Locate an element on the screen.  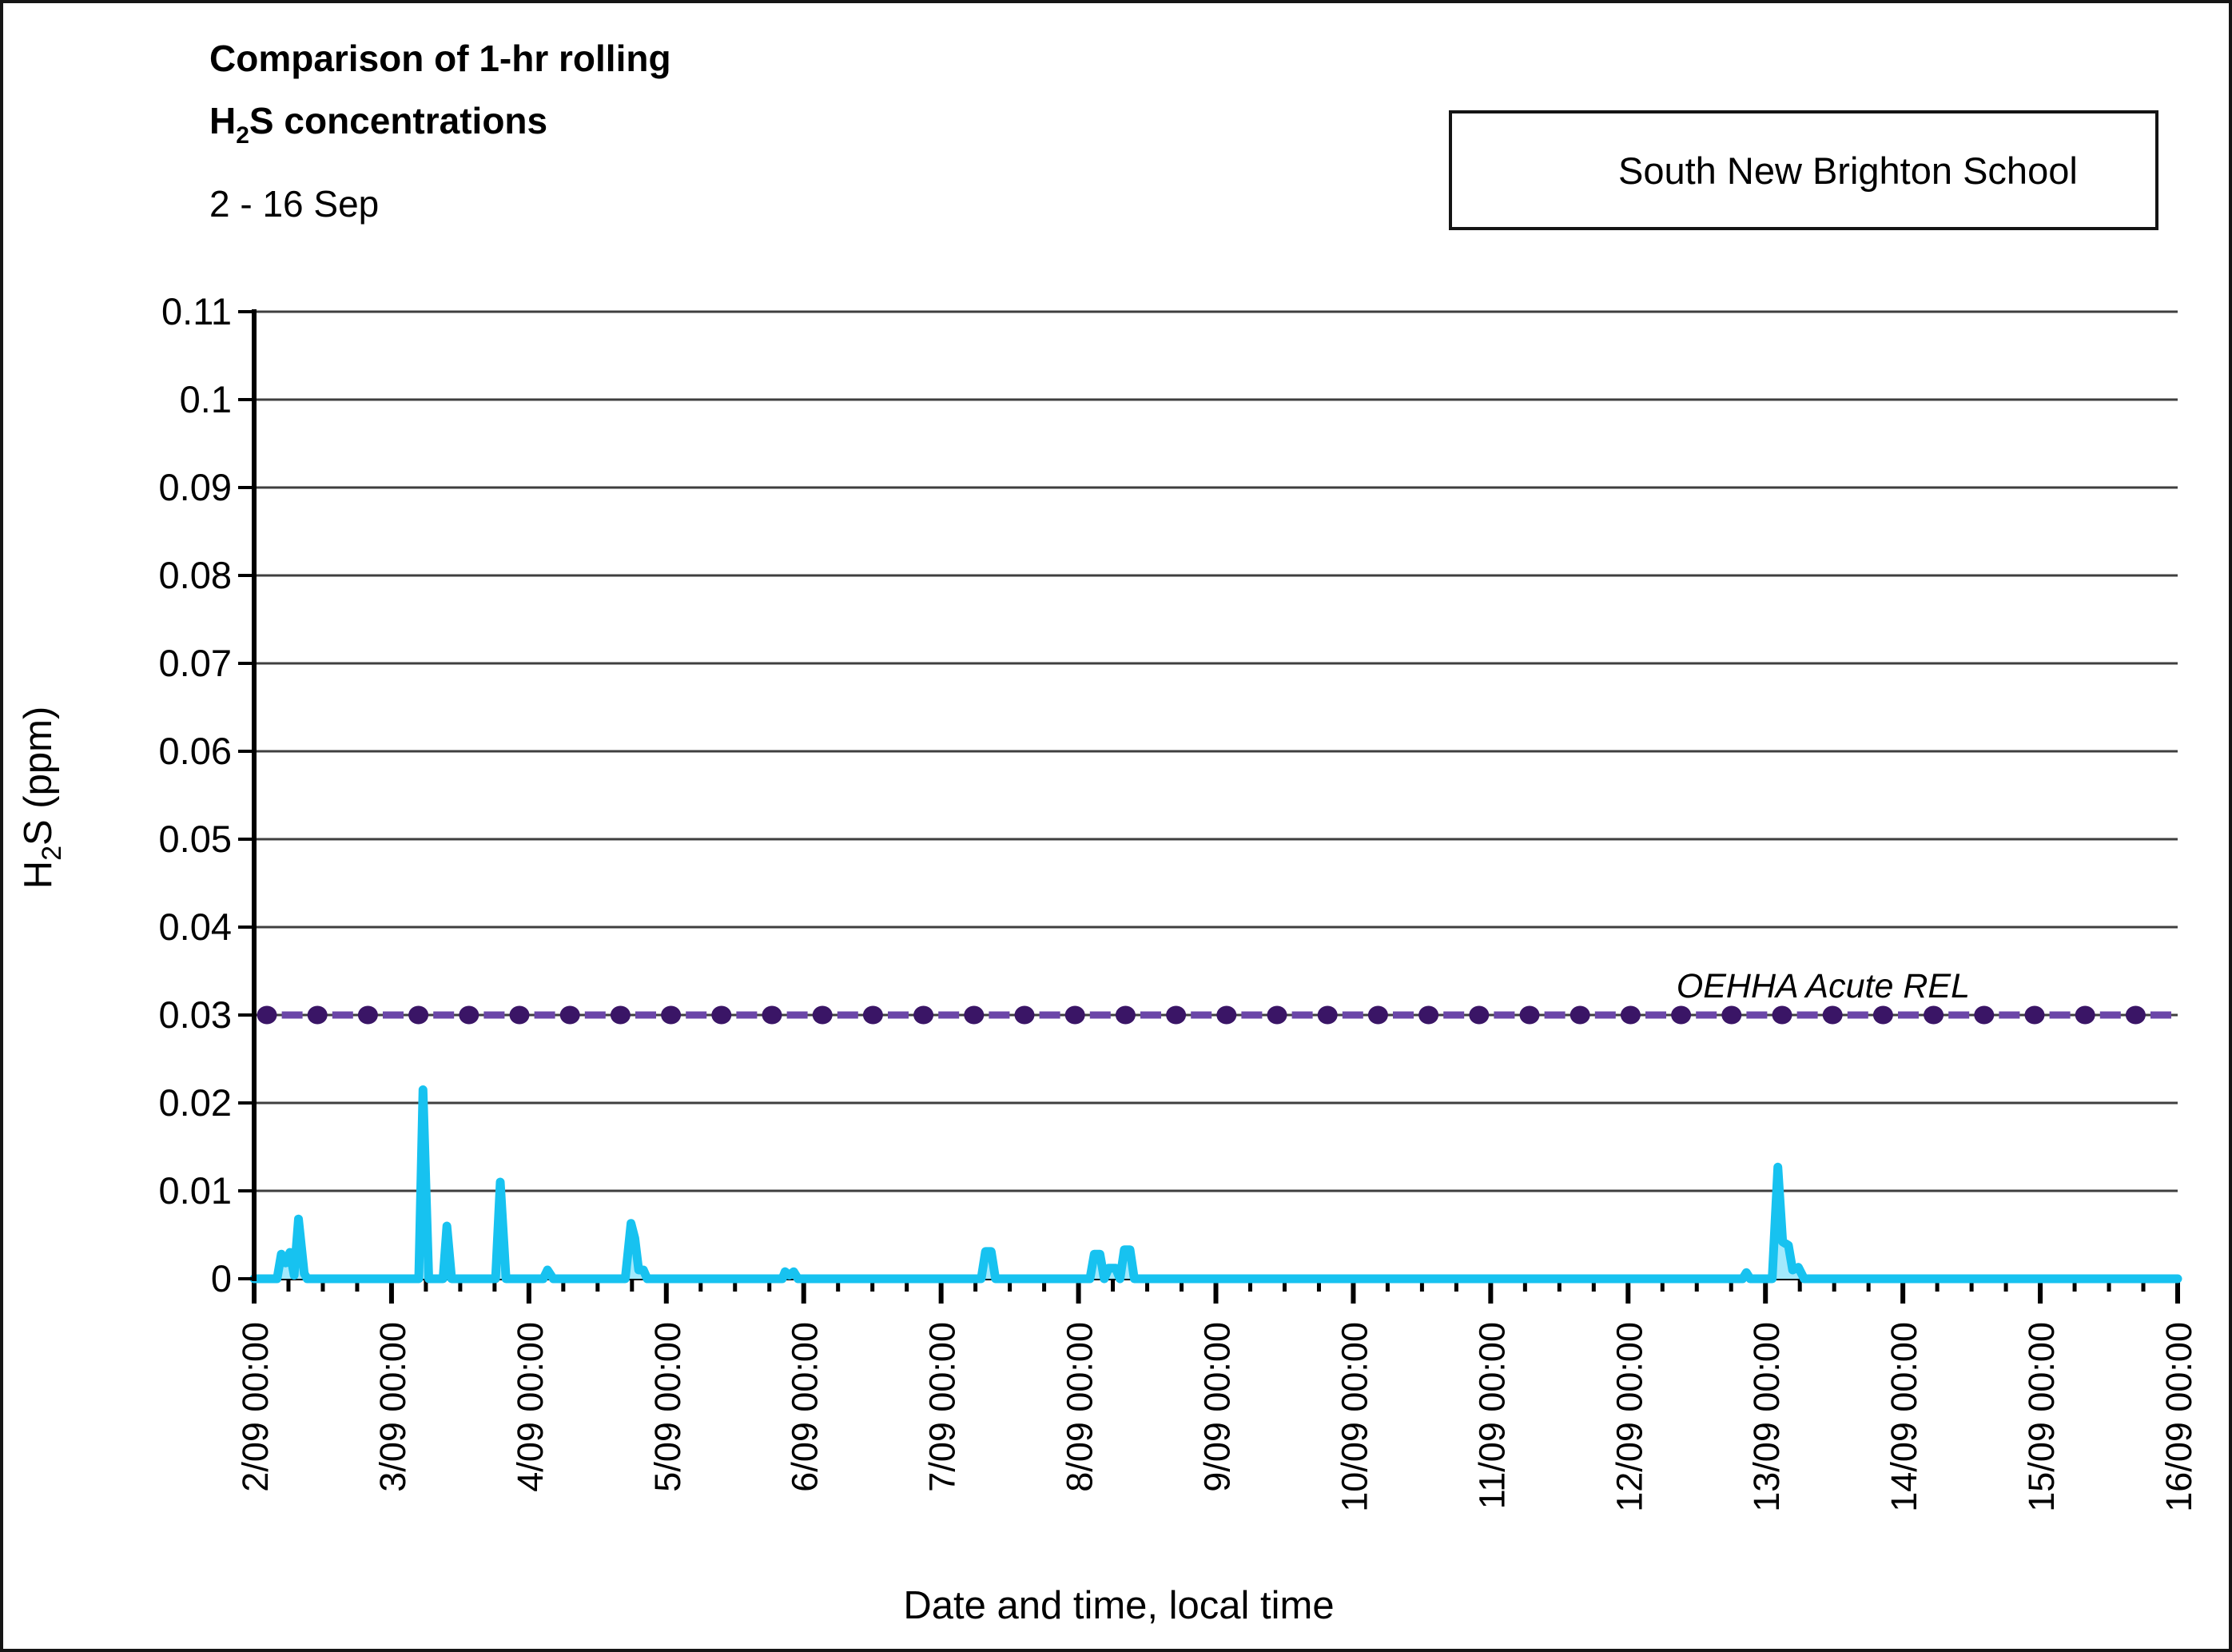
axis-lines is located at coordinates (248, 795).